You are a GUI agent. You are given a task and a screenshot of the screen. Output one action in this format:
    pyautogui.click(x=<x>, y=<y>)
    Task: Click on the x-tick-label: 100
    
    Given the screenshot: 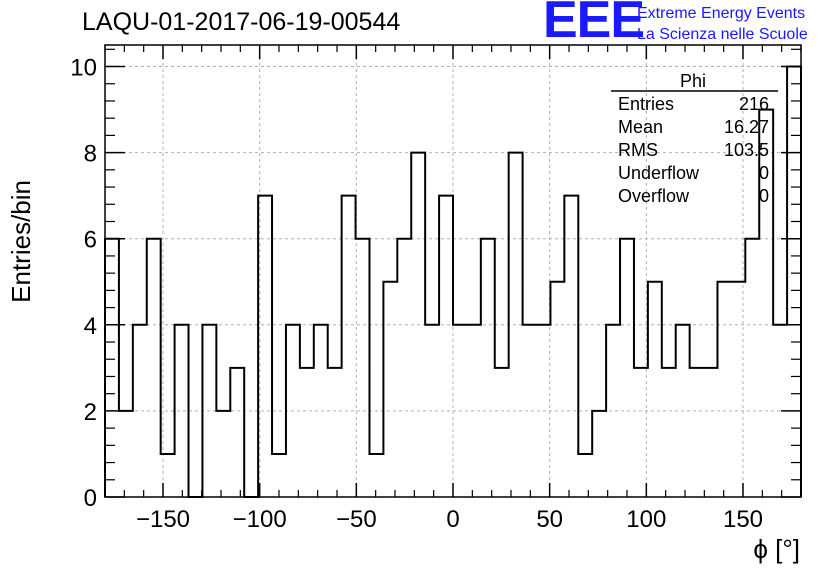 What is the action you would take?
    pyautogui.click(x=646, y=519)
    